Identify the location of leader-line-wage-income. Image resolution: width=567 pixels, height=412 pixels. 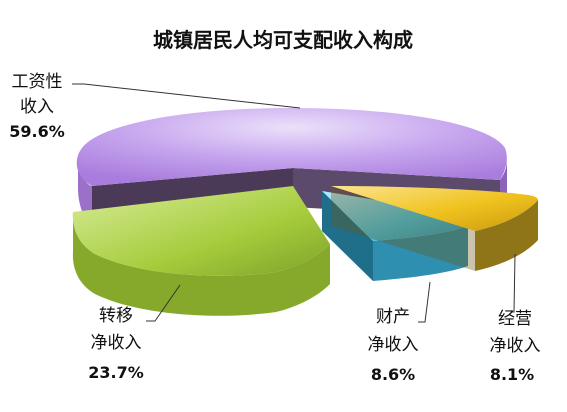
(186, 96).